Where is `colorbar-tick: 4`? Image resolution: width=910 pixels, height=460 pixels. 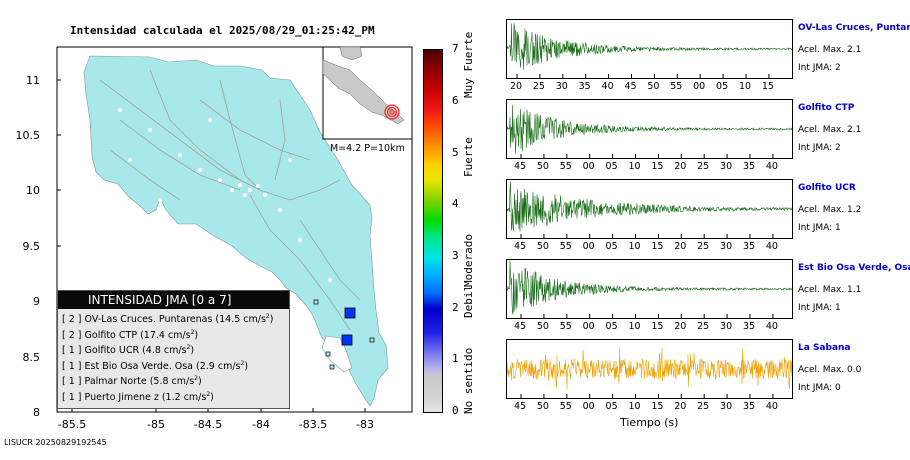 colorbar-tick: 4 is located at coordinates (455, 204).